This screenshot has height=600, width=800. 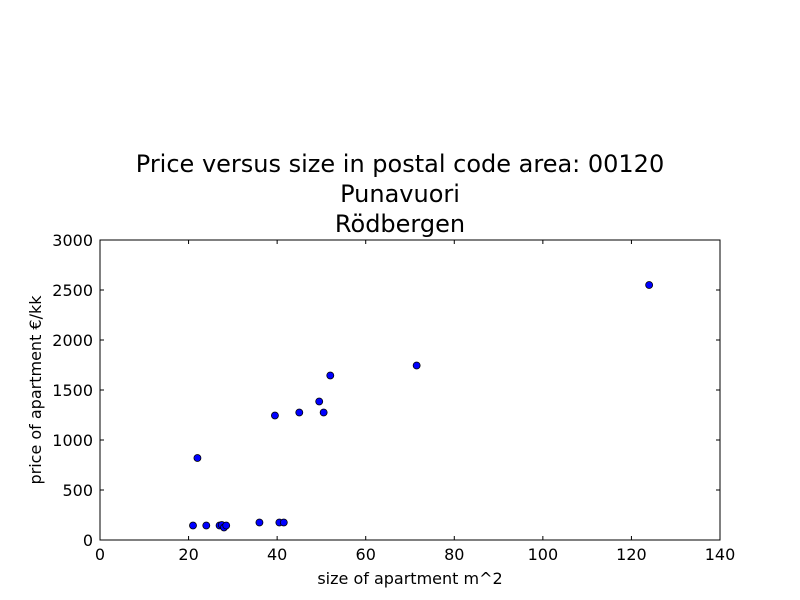 What do you see at coordinates (366, 554) in the screenshot?
I see `x-tick-label: 60` at bounding box center [366, 554].